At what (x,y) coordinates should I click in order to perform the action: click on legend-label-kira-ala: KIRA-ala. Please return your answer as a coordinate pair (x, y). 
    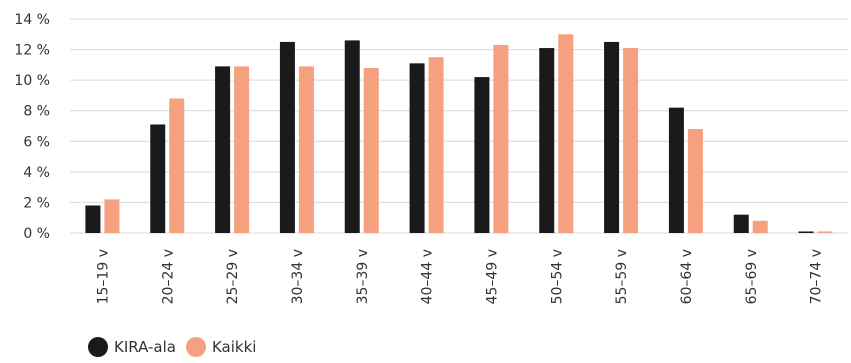
    Looking at the image, I should click on (145, 347).